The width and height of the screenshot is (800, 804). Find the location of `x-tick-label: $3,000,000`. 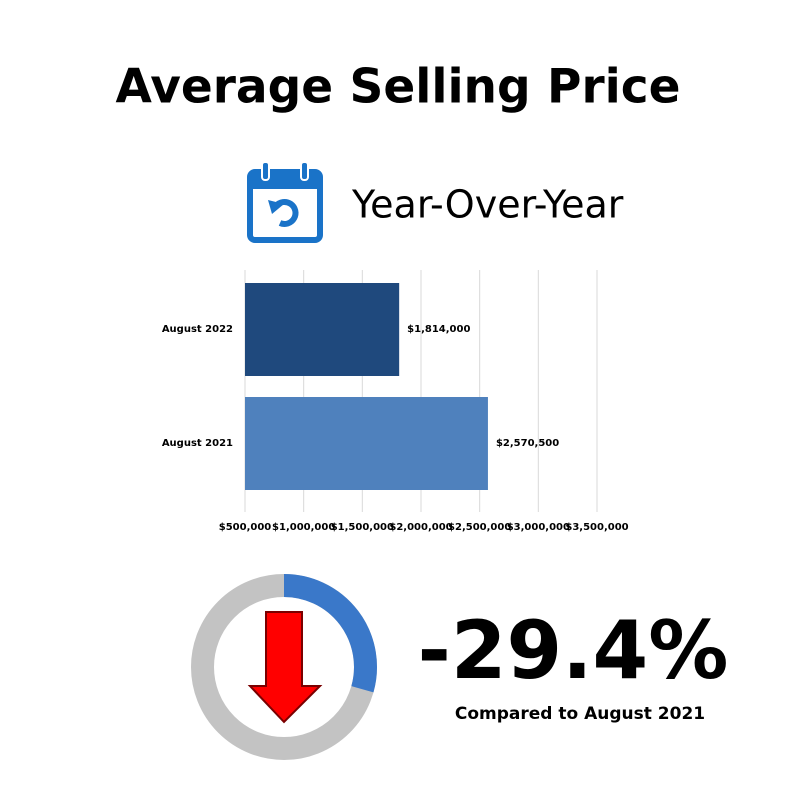

x-tick-label: $3,000,000 is located at coordinates (538, 527).